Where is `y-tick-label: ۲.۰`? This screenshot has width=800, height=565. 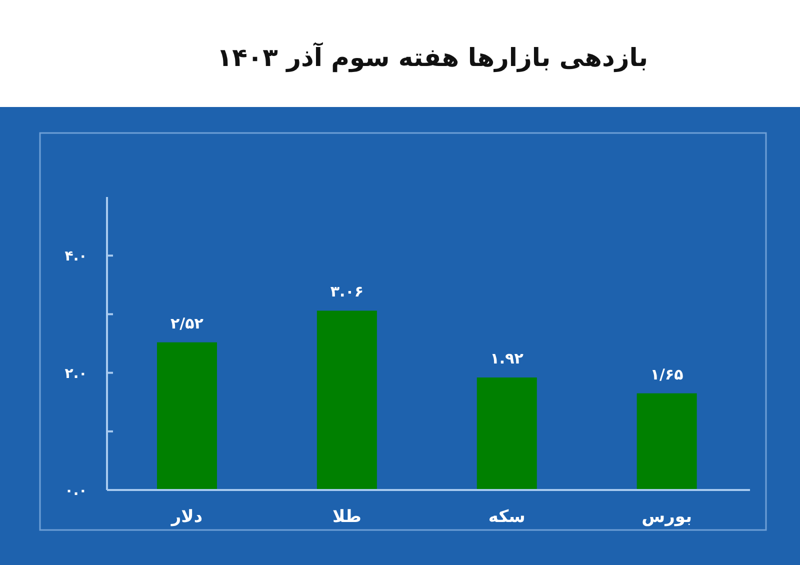 y-tick-label: ۲.۰ is located at coordinates (76, 374).